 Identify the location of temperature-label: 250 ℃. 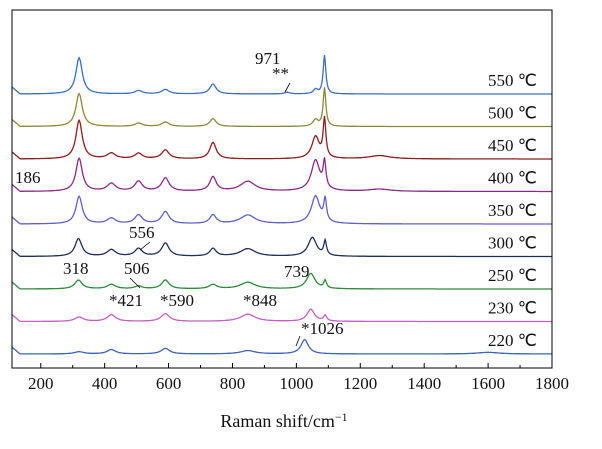
(512, 275).